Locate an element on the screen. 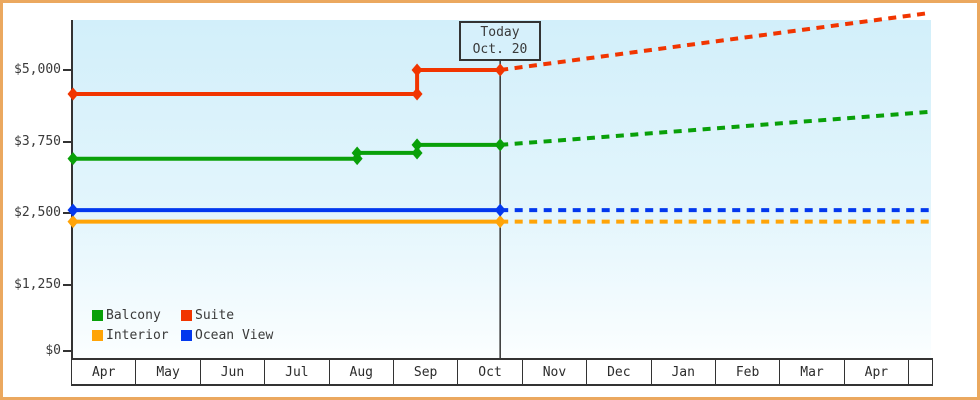  month-cell-may: May is located at coordinates (168, 372).